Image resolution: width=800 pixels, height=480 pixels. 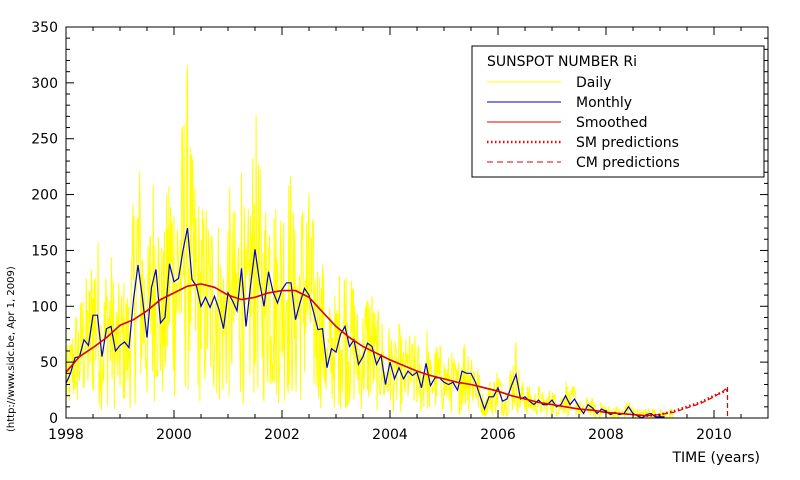 I want to click on x-axis-title: TIME (years), so click(x=715, y=458).